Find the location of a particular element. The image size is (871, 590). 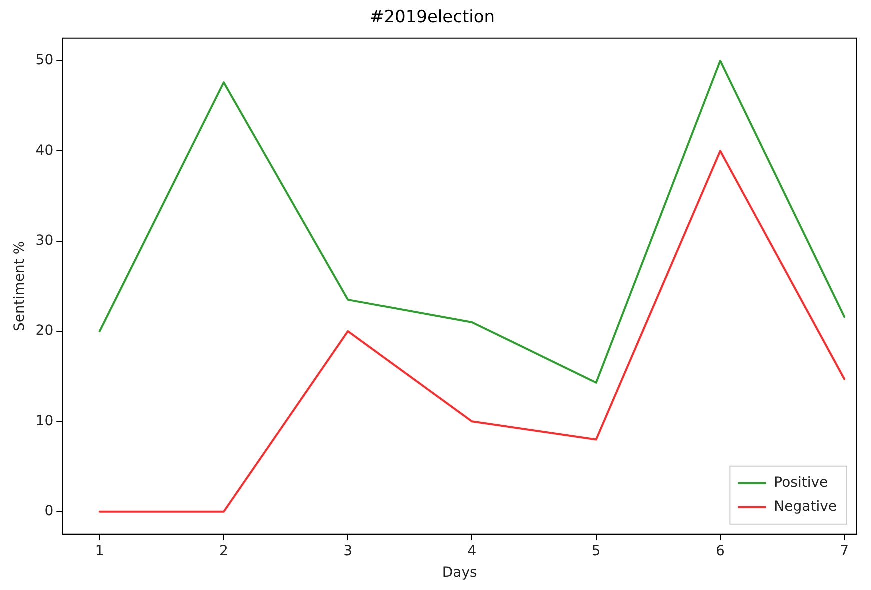

legend-label: Positive is located at coordinates (801, 483).